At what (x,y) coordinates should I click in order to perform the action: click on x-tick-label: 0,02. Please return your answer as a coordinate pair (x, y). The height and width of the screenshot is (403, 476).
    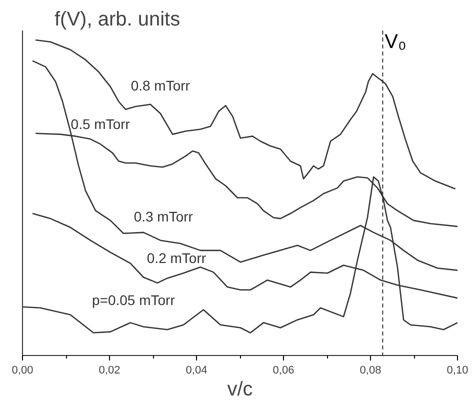
    Looking at the image, I should click on (109, 370).